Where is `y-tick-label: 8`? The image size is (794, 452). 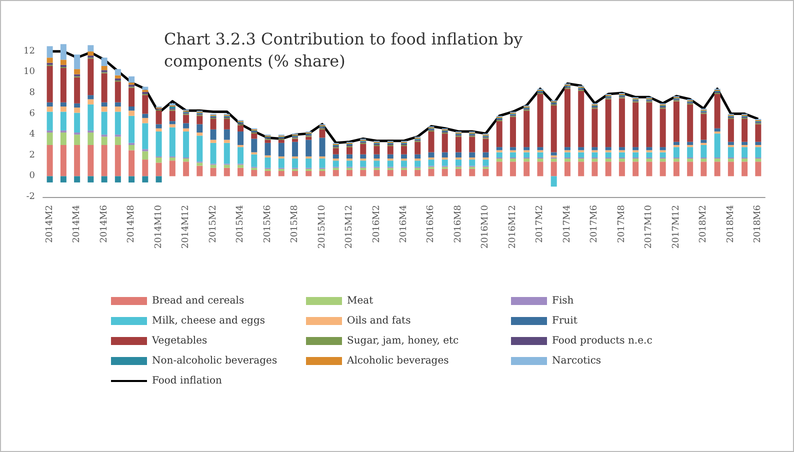 y-tick-label: 8 is located at coordinates (32, 93).